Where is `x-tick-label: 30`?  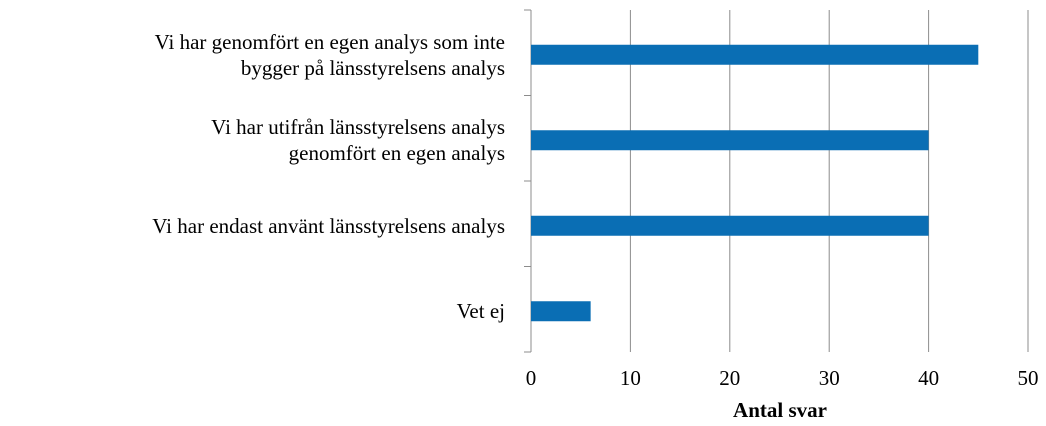
x-tick-label: 30 is located at coordinates (829, 378).